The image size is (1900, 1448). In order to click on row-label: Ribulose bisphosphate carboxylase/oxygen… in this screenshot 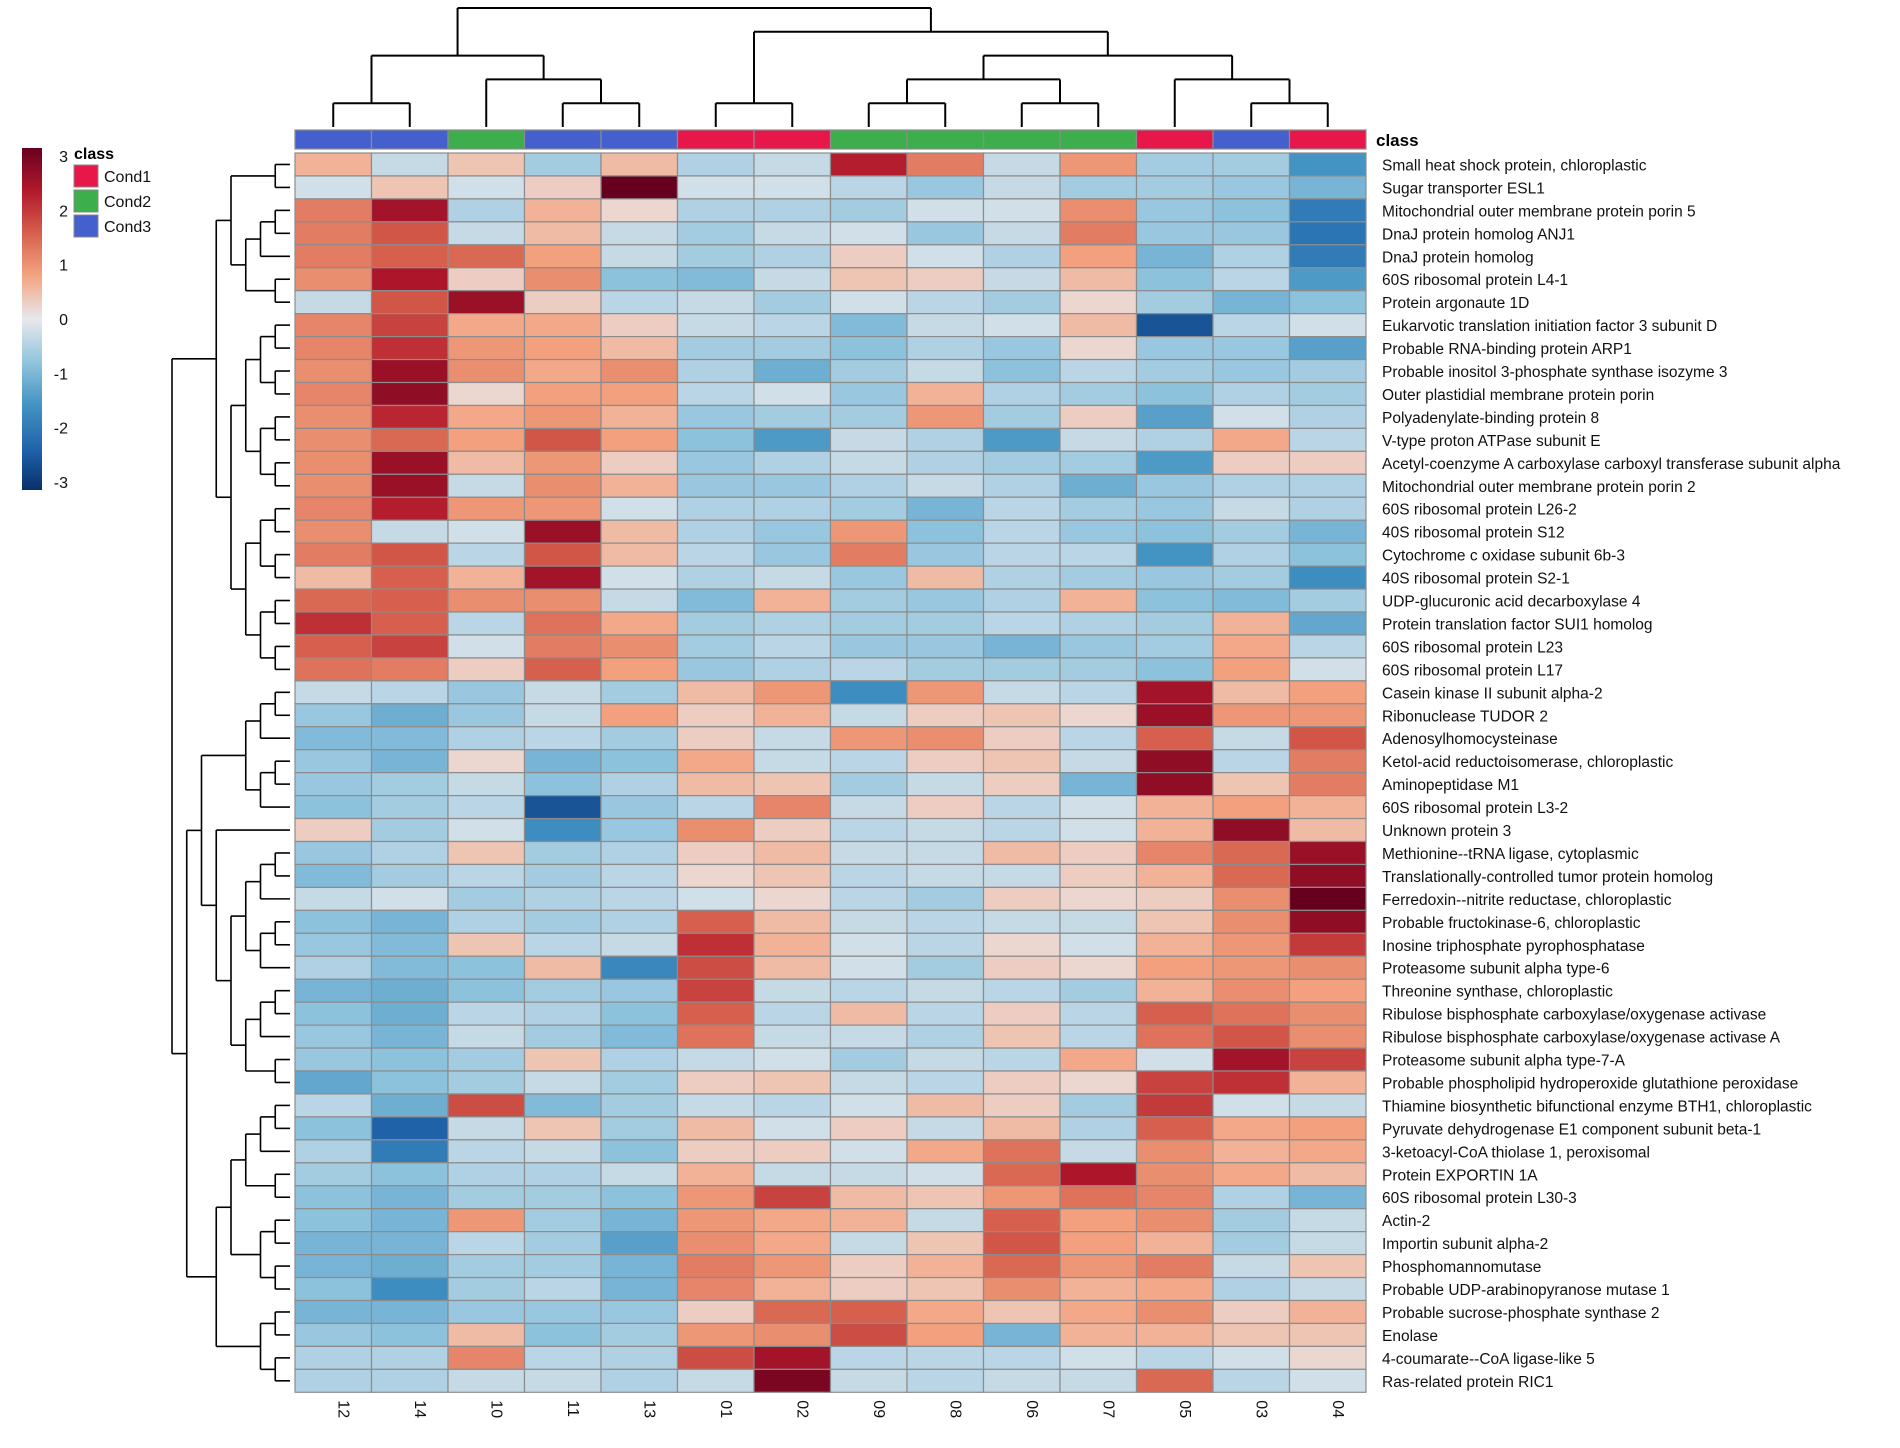, I will do `click(1581, 1038)`.